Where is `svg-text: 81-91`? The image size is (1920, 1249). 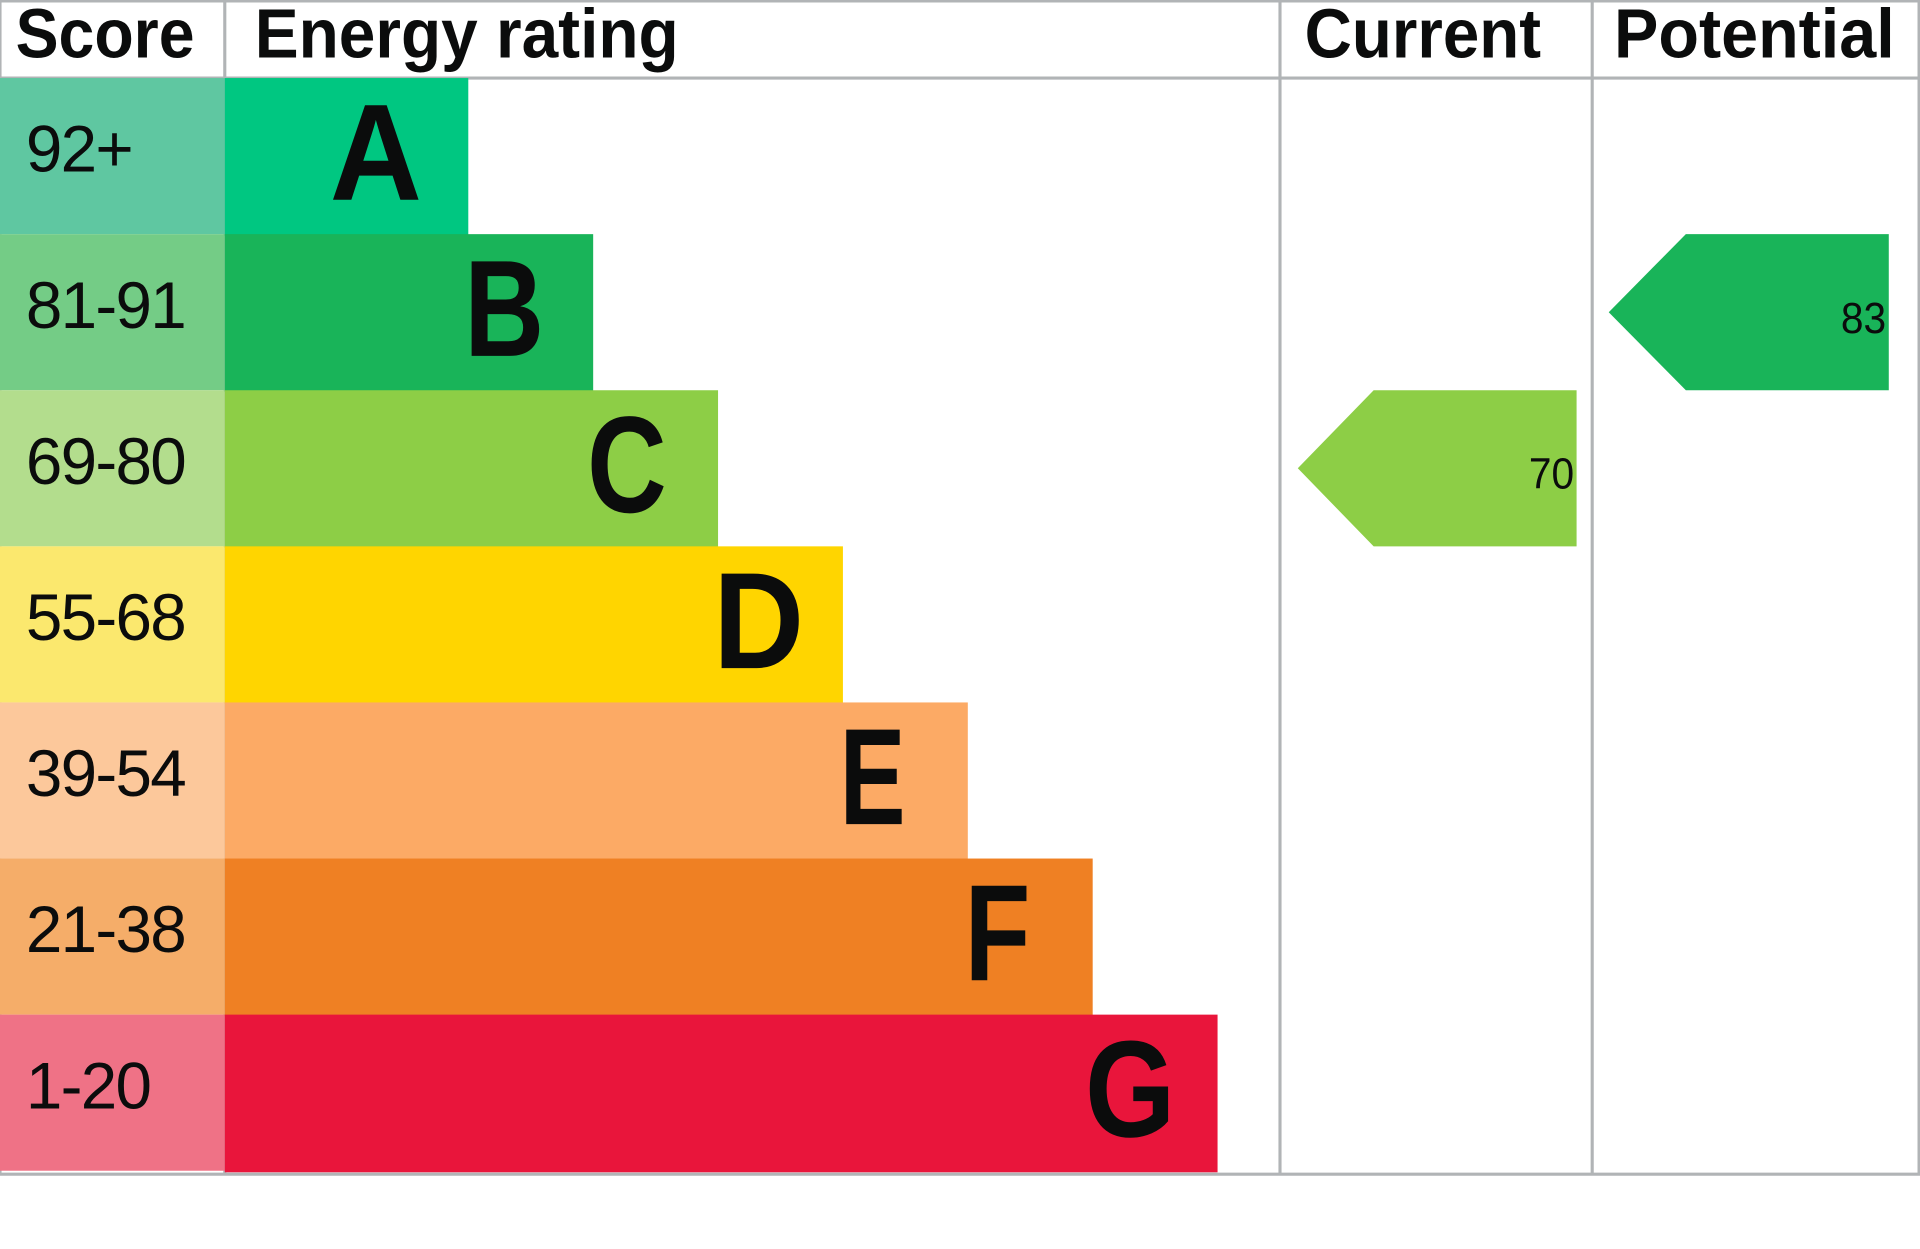
svg-text: 81-91 is located at coordinates (105, 305).